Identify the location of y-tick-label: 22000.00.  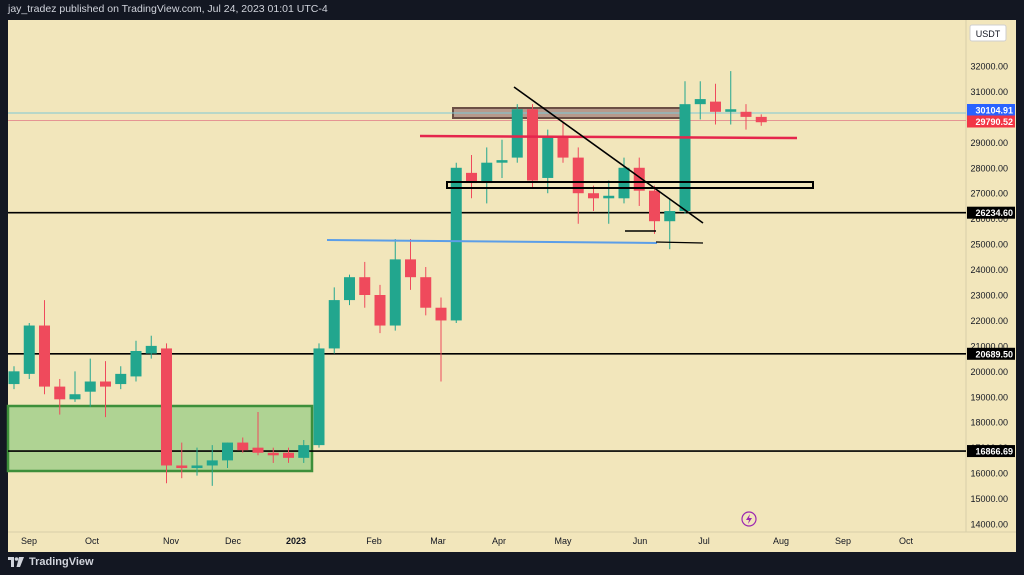
(989, 321).